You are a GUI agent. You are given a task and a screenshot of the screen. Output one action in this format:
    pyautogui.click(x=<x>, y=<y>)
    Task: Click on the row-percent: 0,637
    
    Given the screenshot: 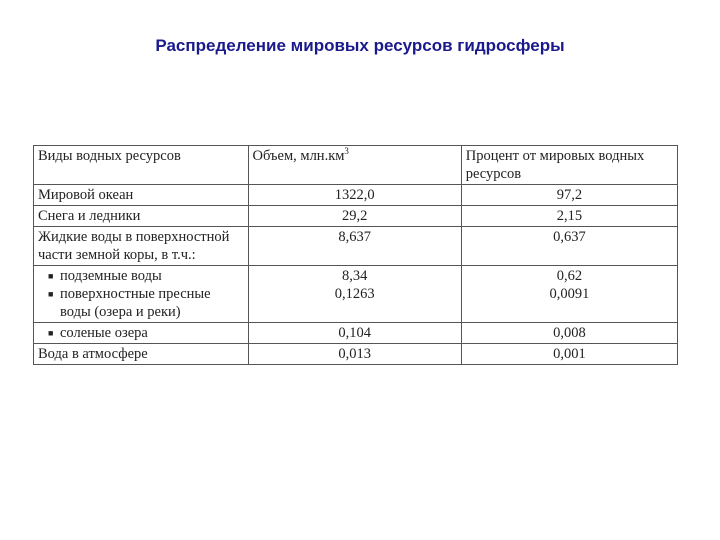 What is the action you would take?
    pyautogui.click(x=569, y=246)
    